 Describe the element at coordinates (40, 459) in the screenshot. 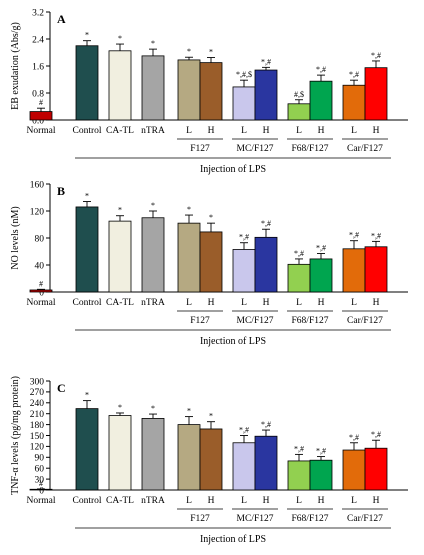

I see `panel-c-y-tick-label: 90` at that location.